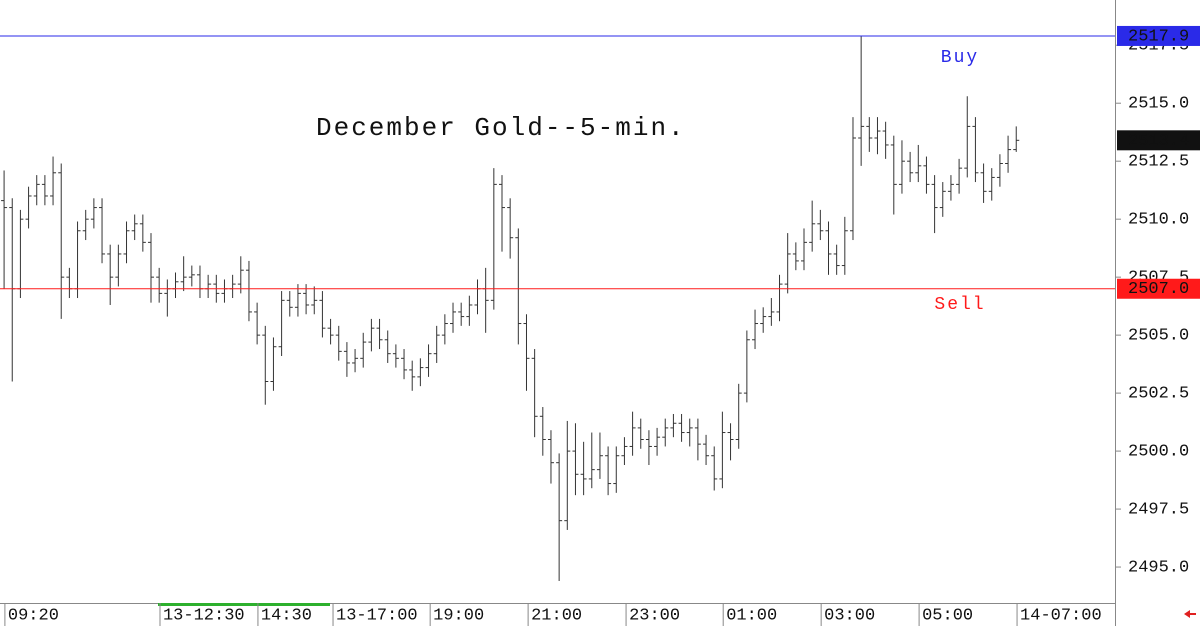  Describe the element at coordinates (1158, 452) in the screenshot. I see `y-tick-label: 2500.0` at that location.